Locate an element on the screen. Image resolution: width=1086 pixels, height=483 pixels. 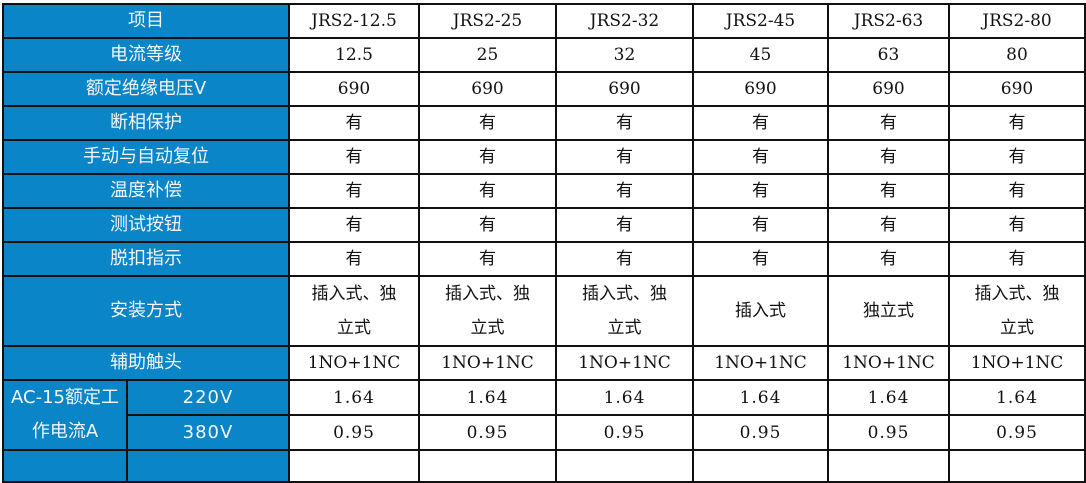
table-cell: 45 is located at coordinates (760, 55).